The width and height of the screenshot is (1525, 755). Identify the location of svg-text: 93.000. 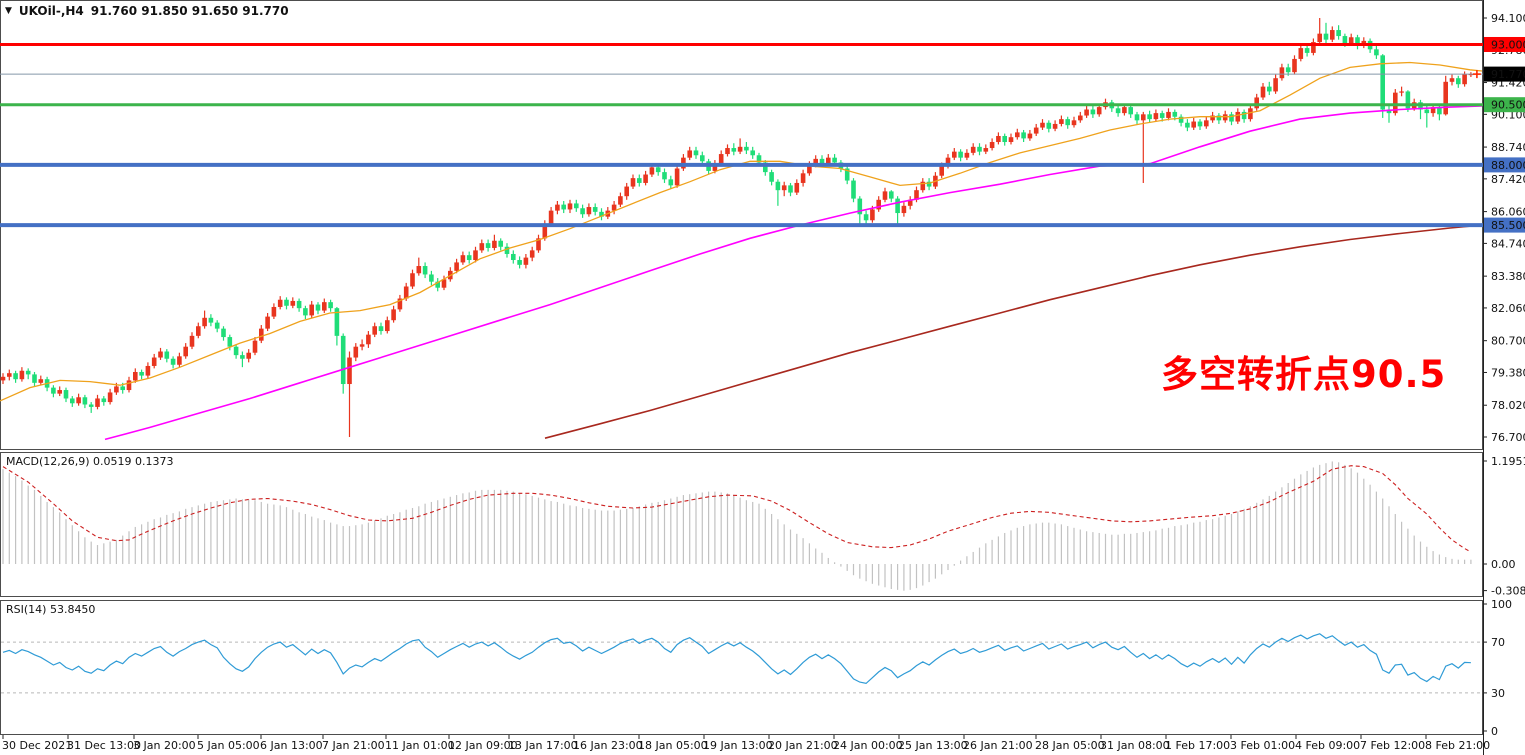
(1508, 44).